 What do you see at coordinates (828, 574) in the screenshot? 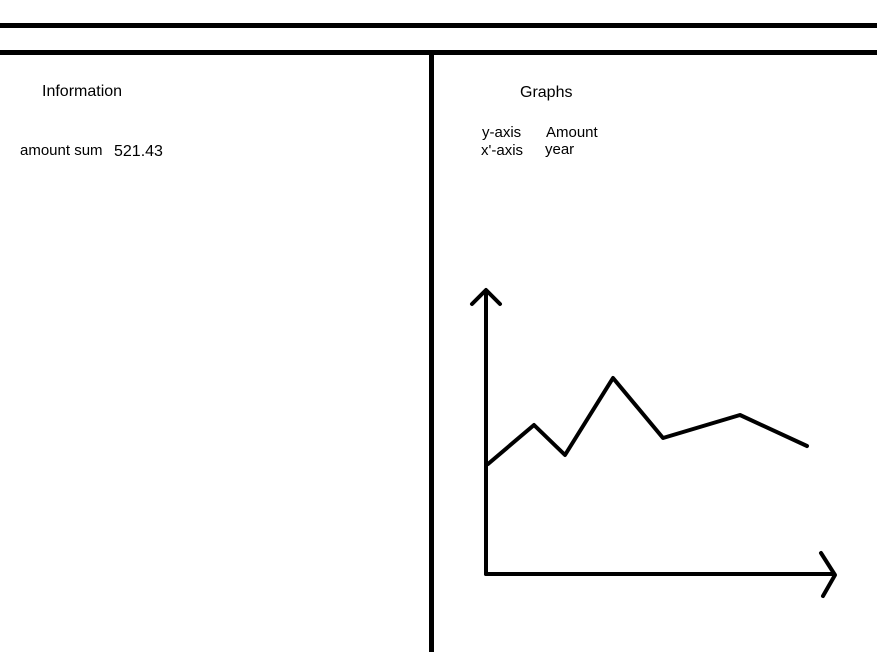
I see `x-axis-arrowhead` at bounding box center [828, 574].